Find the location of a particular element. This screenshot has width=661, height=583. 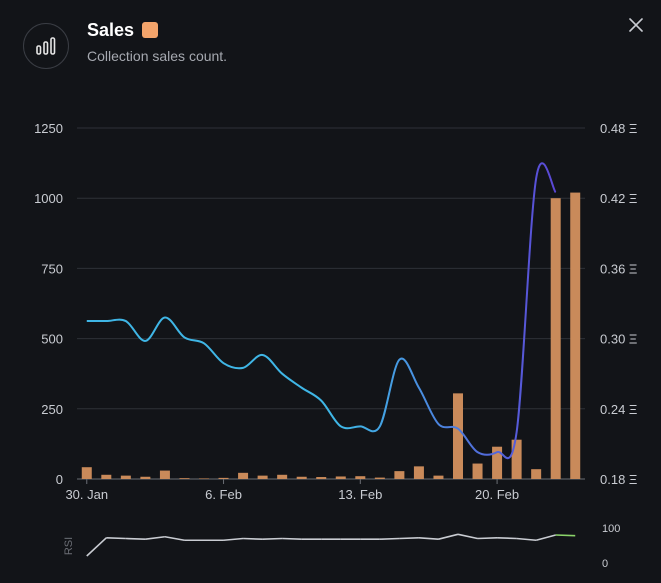

page-subtitle: Collection sales count. is located at coordinates (157, 56).